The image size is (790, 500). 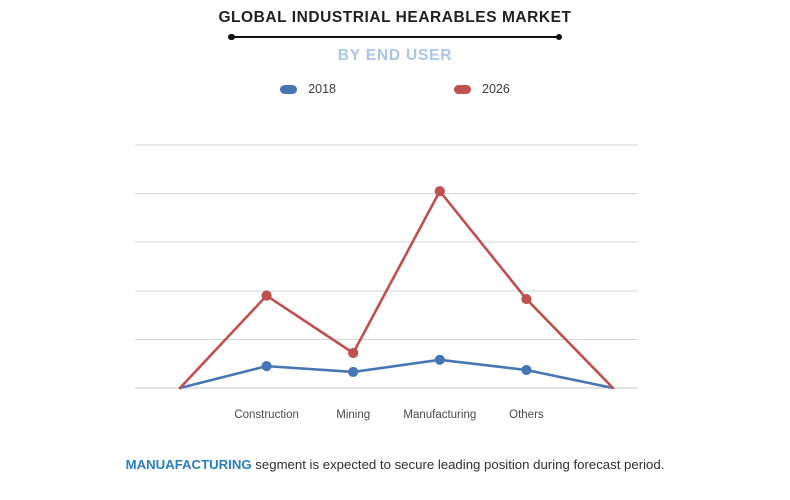 I want to click on x-axis-label-manufacturing: Manufacturing, so click(x=440, y=415).